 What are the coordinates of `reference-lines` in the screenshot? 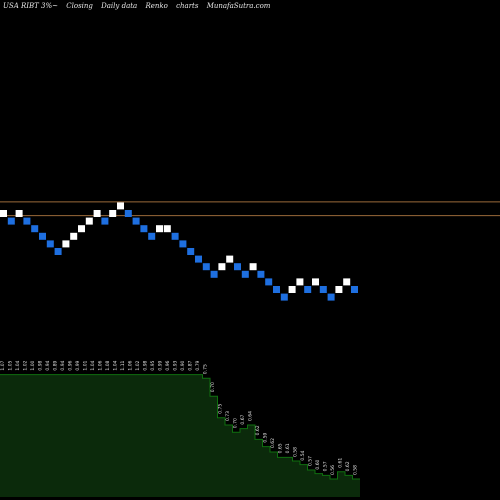 It's located at (250, 209).